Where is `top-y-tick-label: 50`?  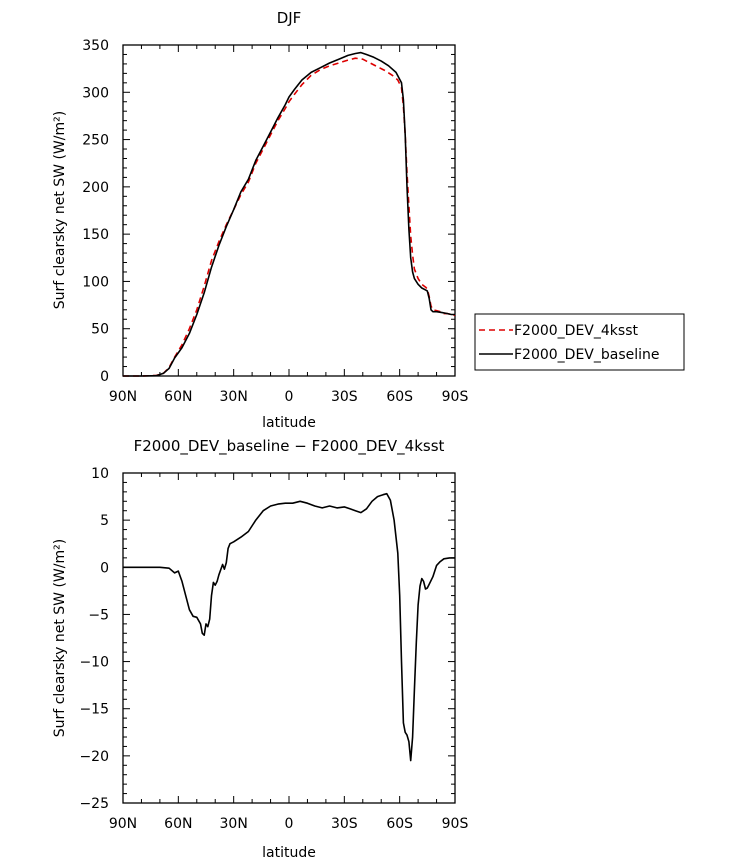 top-y-tick-label: 50 is located at coordinates (100, 330).